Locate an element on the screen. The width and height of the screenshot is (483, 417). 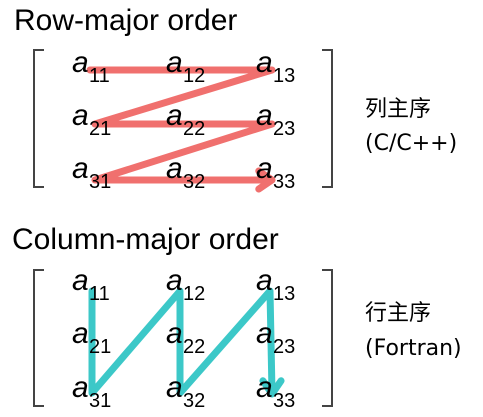
column-major-element-13: a 13 is located at coordinates (275, 284).